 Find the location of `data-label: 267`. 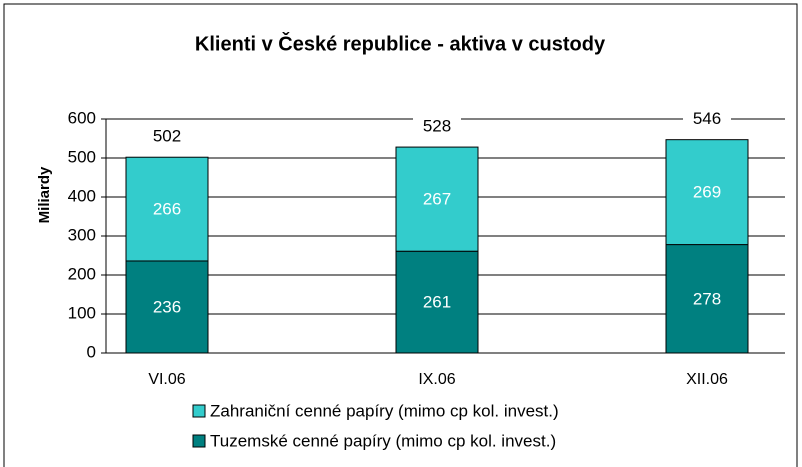

data-label: 267 is located at coordinates (437, 199).